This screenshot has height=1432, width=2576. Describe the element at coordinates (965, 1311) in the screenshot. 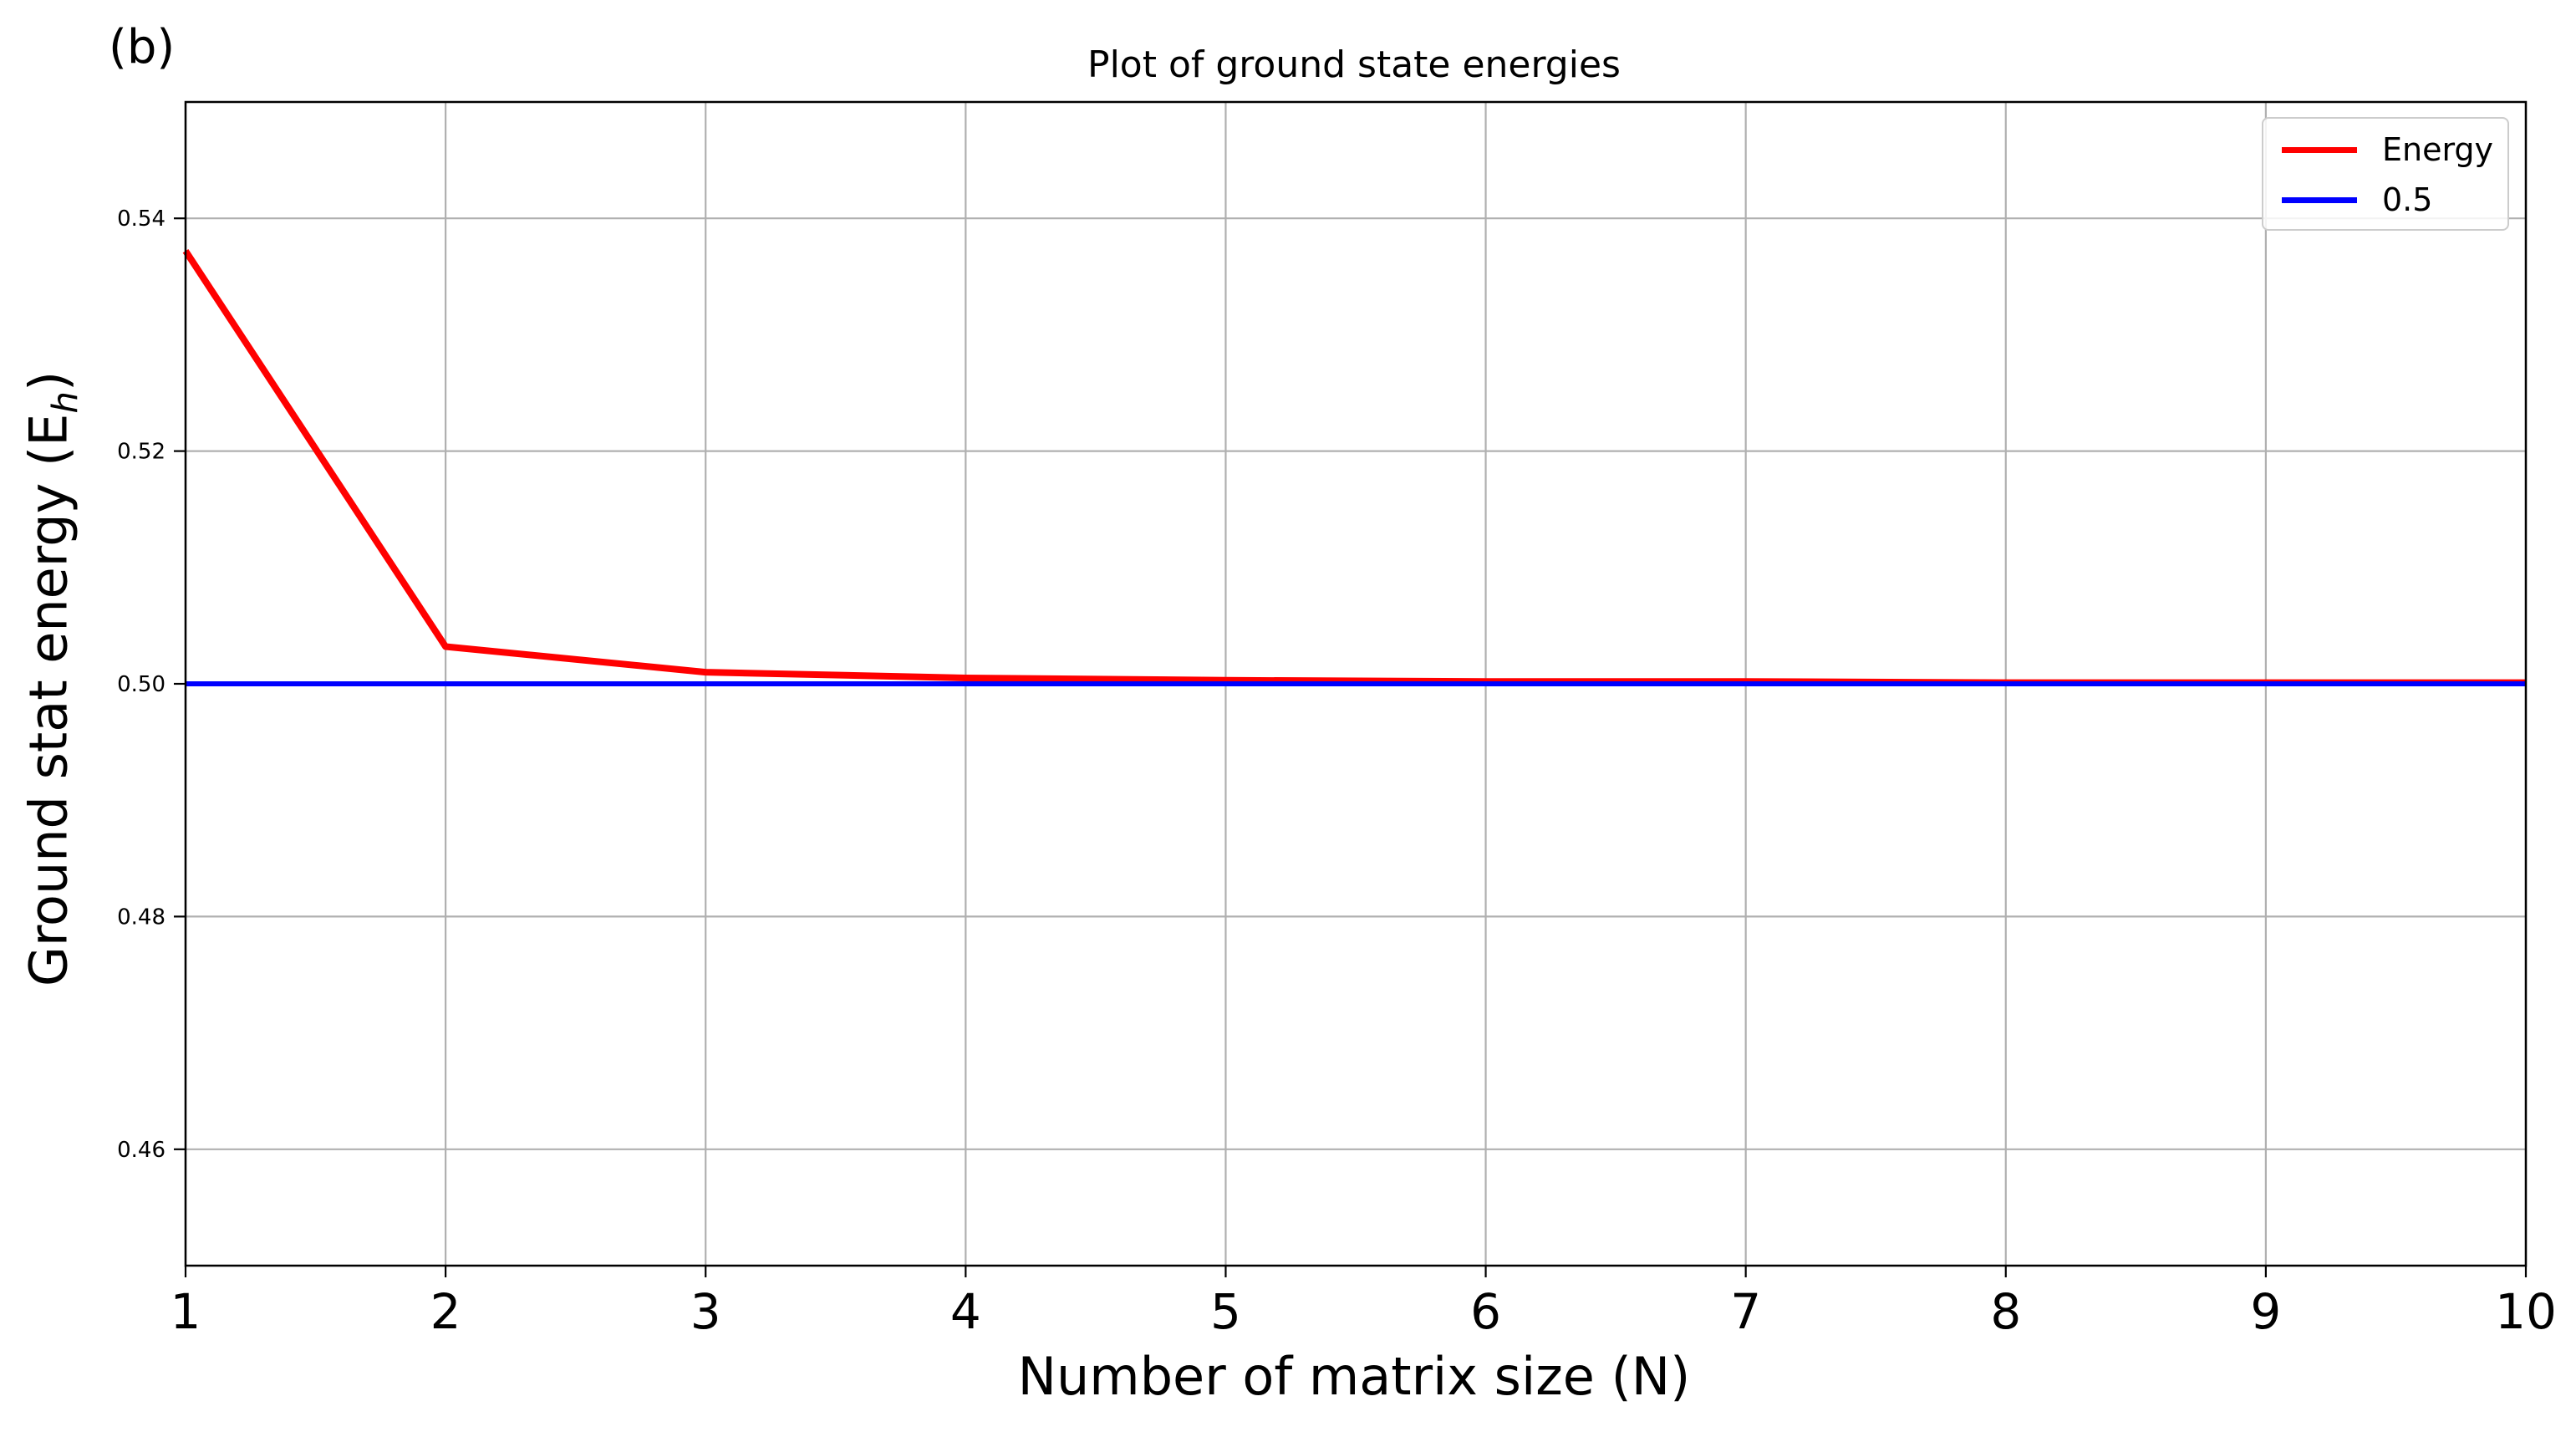

I see `x-tick-label: 4` at that location.